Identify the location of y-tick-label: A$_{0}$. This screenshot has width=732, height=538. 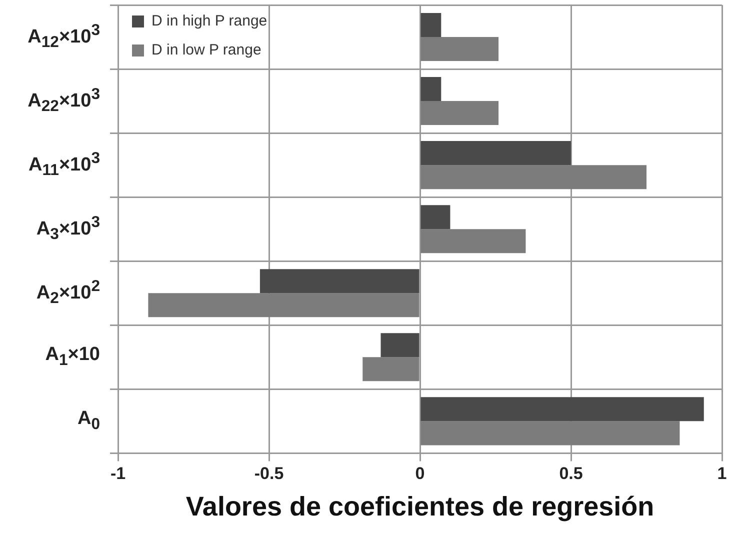
(88, 421).